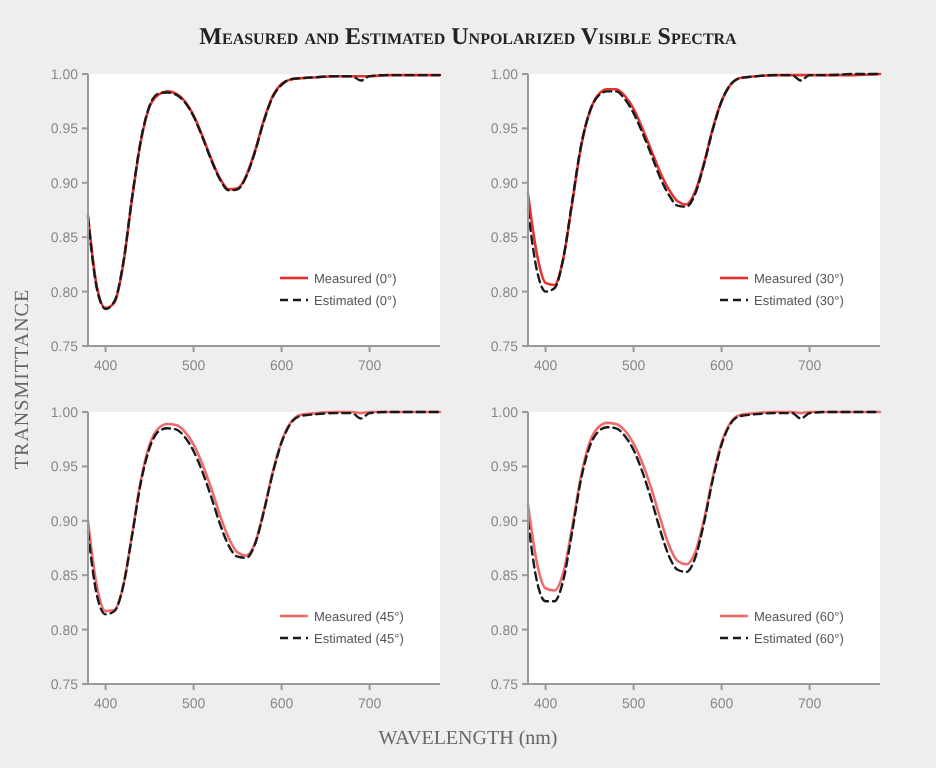 Image resolution: width=936 pixels, height=768 pixels. I want to click on x-axis-title: WAVELENGTH (nm), so click(468, 739).